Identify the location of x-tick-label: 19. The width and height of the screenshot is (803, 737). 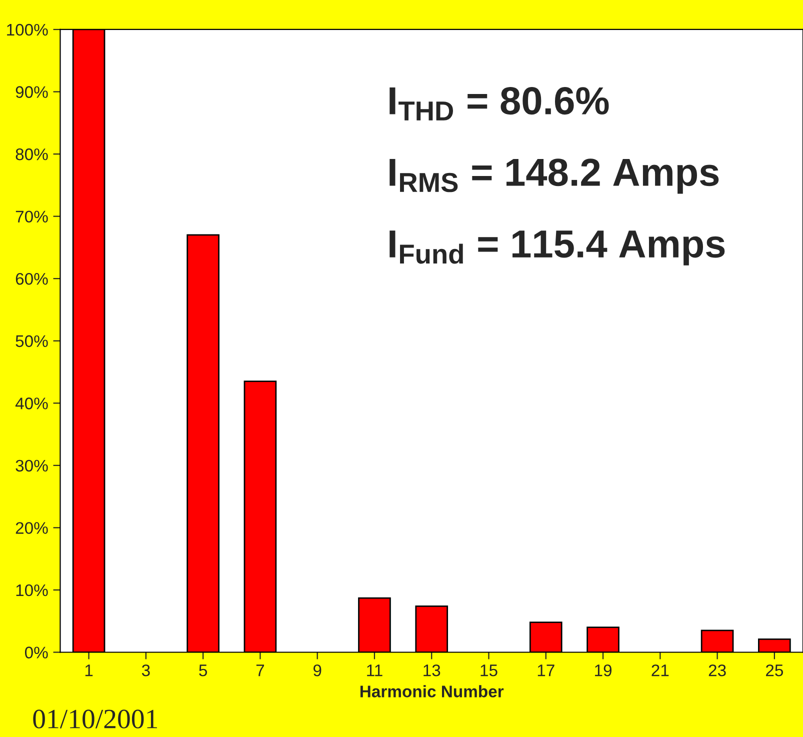
(603, 670).